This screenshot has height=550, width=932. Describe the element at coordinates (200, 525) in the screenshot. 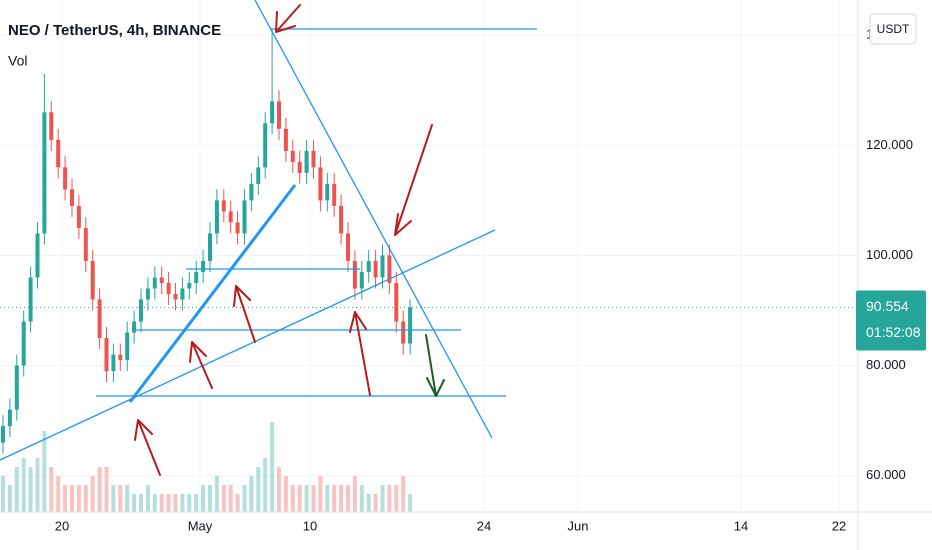

I see `x-tick-label: May` at that location.